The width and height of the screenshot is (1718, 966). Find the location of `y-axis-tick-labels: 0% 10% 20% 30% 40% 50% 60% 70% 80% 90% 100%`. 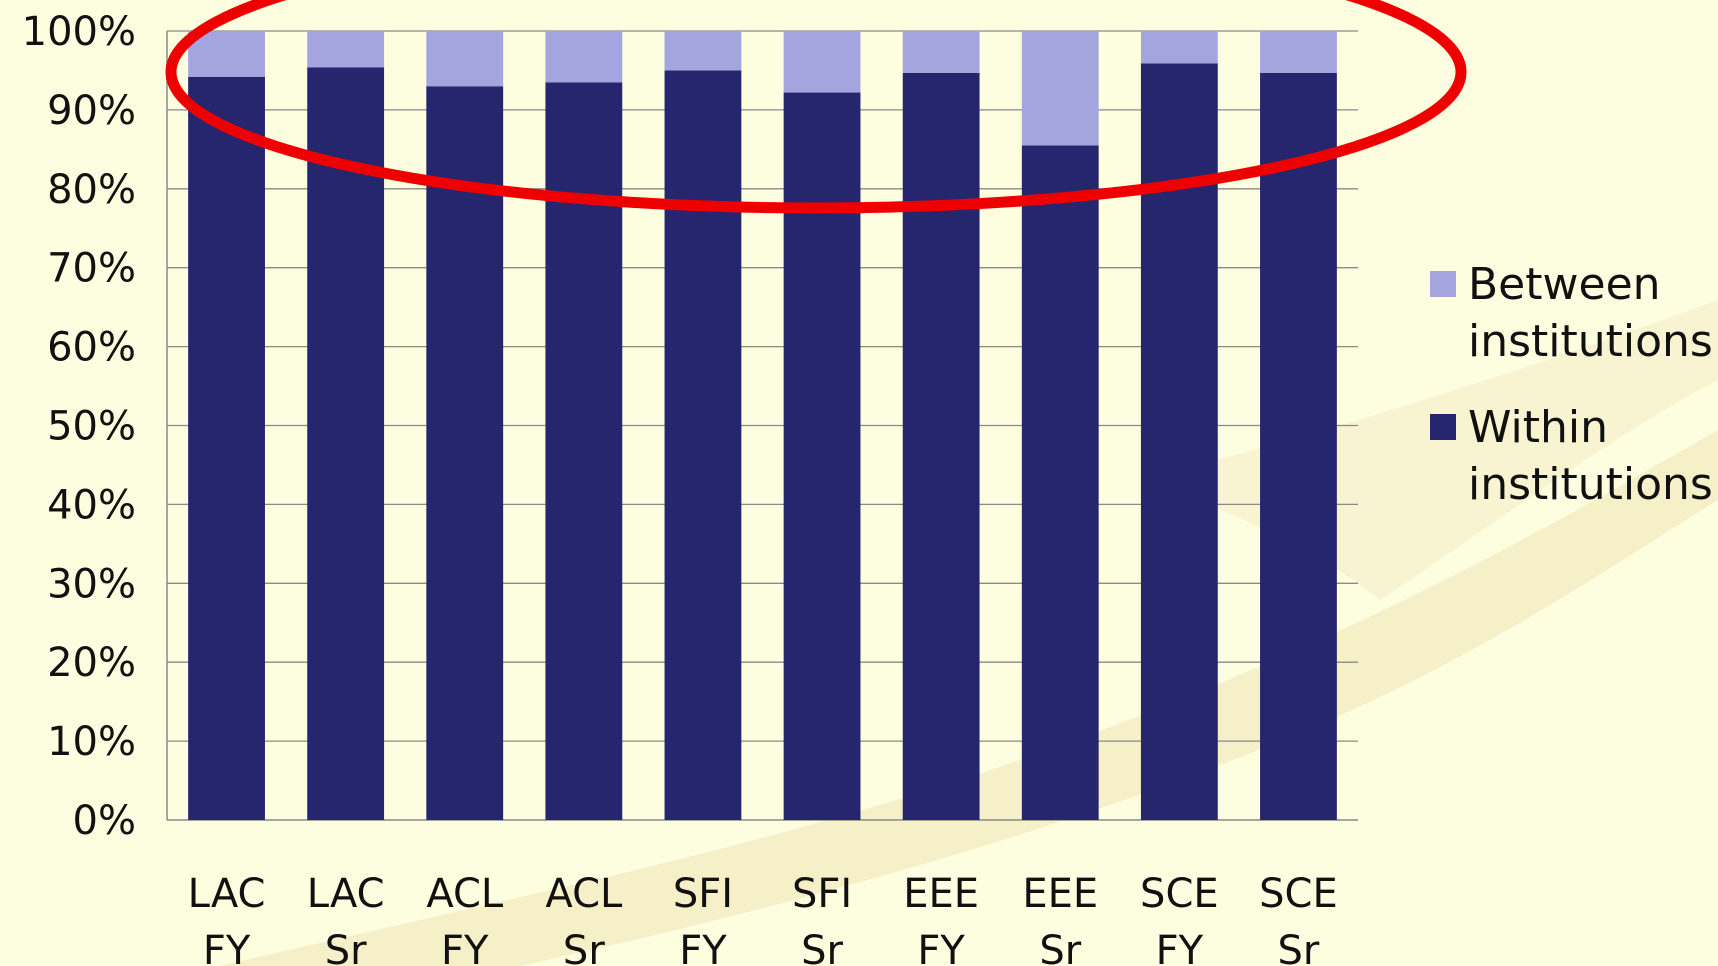

y-axis-tick-labels: 0% 10% 20% 30% 40% 50% 60% 70% 80% 90% 100% is located at coordinates (79, 426).